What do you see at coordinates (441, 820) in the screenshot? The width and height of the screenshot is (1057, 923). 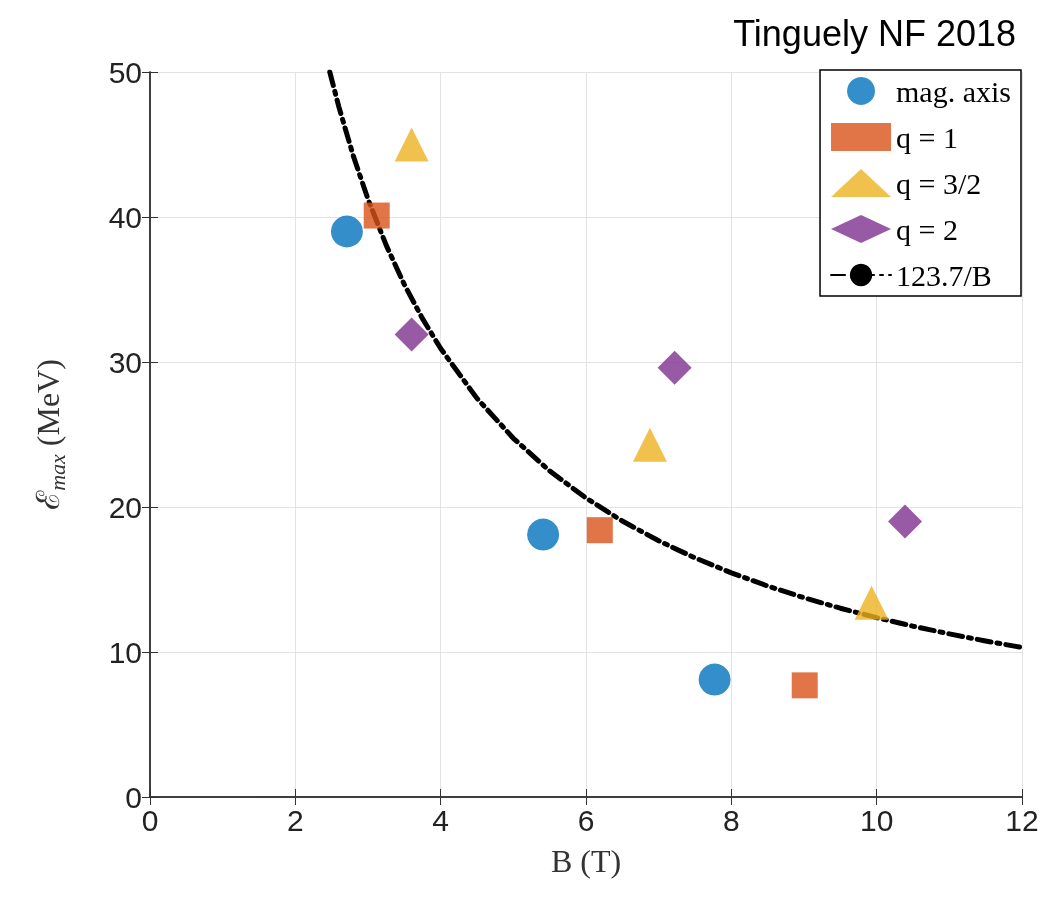 I see `x-tick-label: 4` at bounding box center [441, 820].